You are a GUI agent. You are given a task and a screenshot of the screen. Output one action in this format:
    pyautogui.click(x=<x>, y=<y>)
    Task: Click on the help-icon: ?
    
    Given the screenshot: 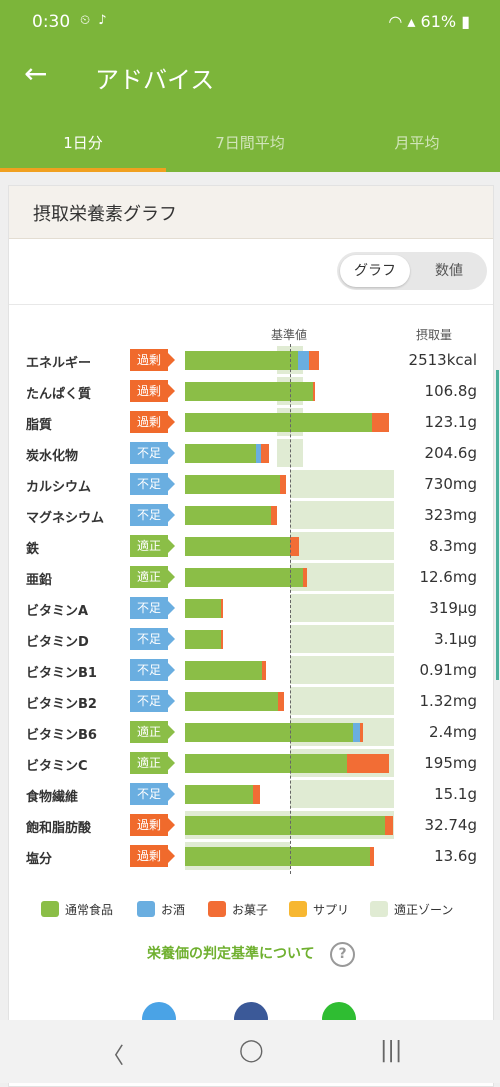 What is the action you would take?
    pyautogui.click(x=342, y=954)
    